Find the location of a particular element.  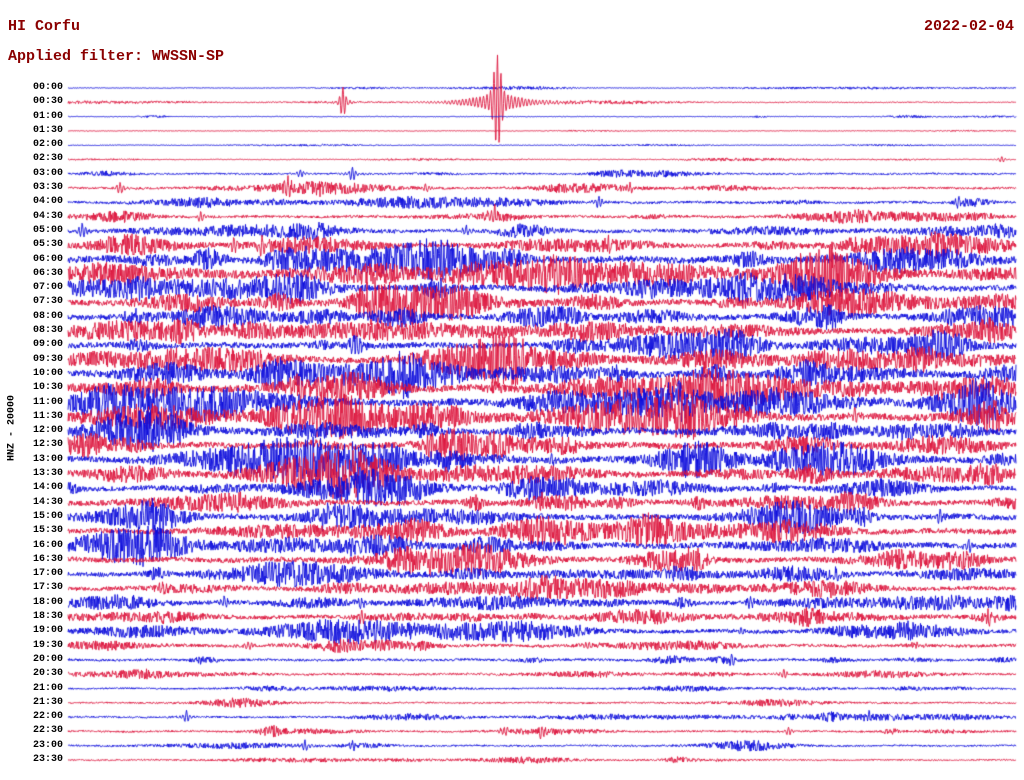

trace-time-label: 11:30 is located at coordinates (47, 416).